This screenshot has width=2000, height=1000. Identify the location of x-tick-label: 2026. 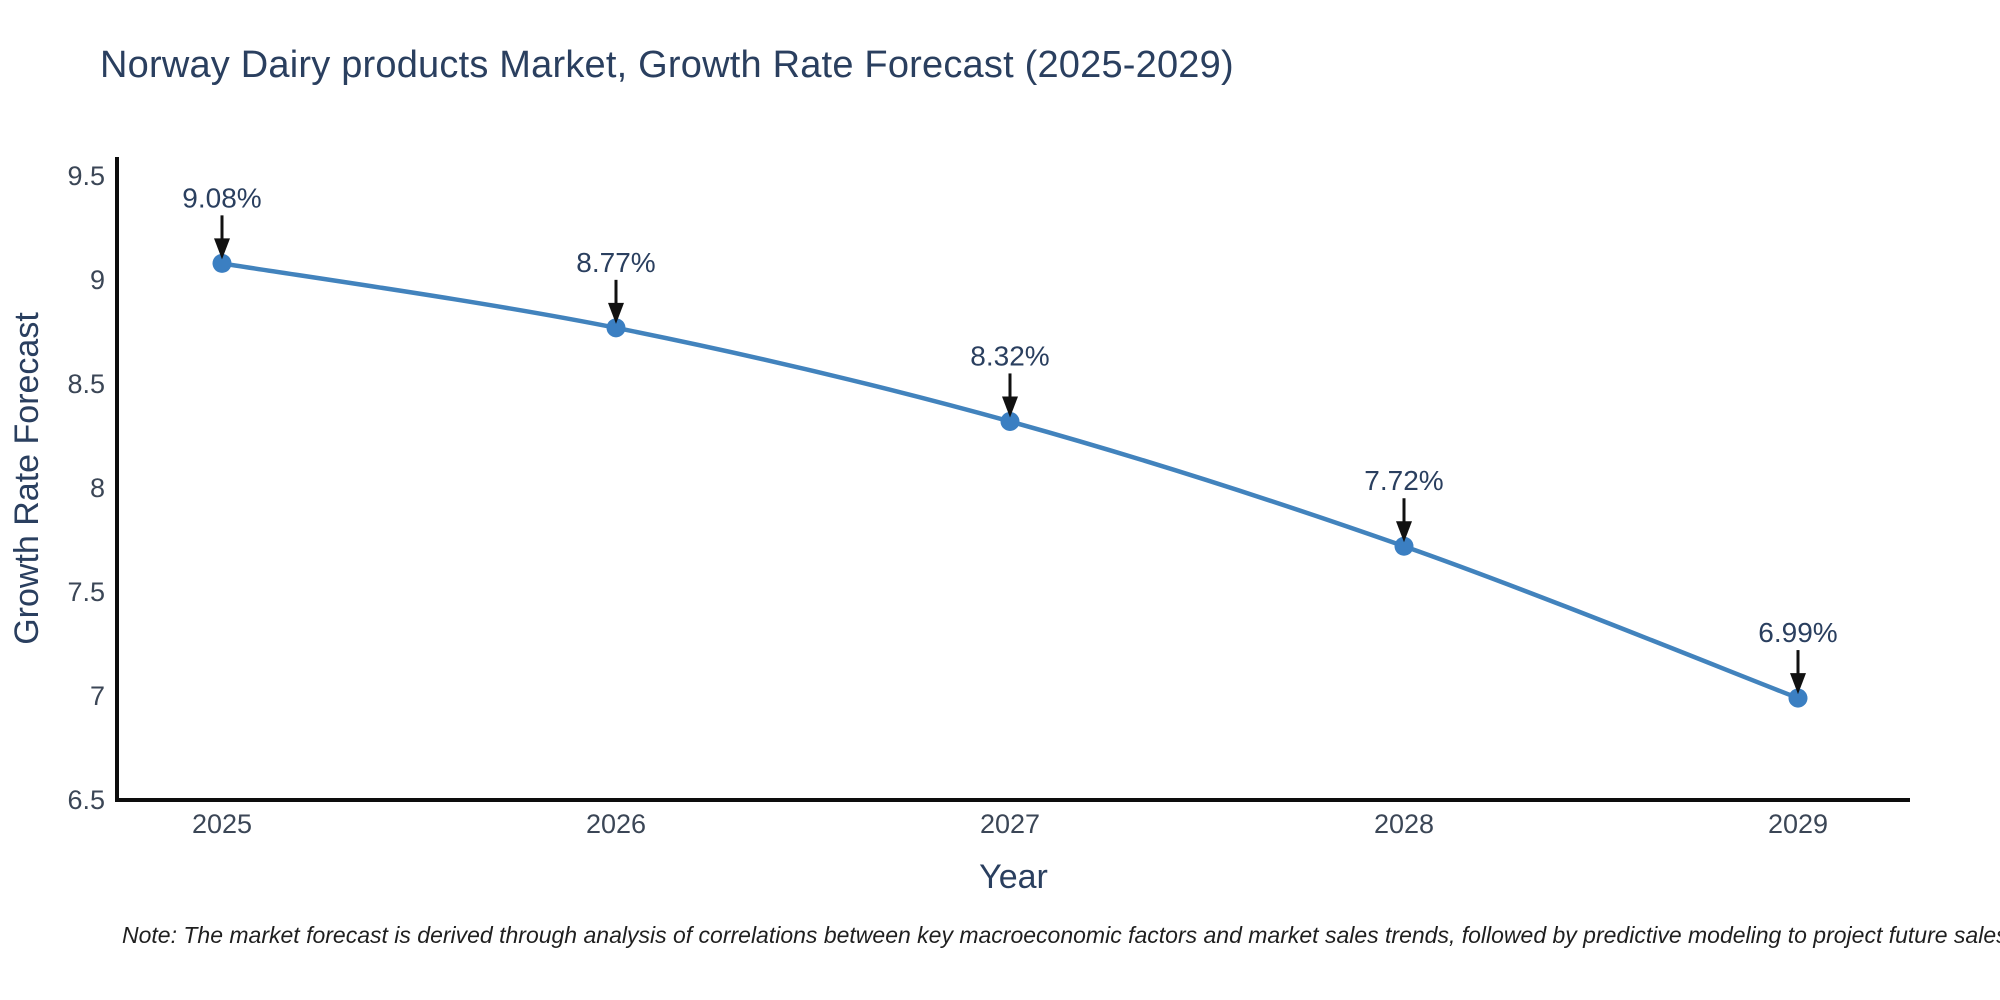
(616, 824).